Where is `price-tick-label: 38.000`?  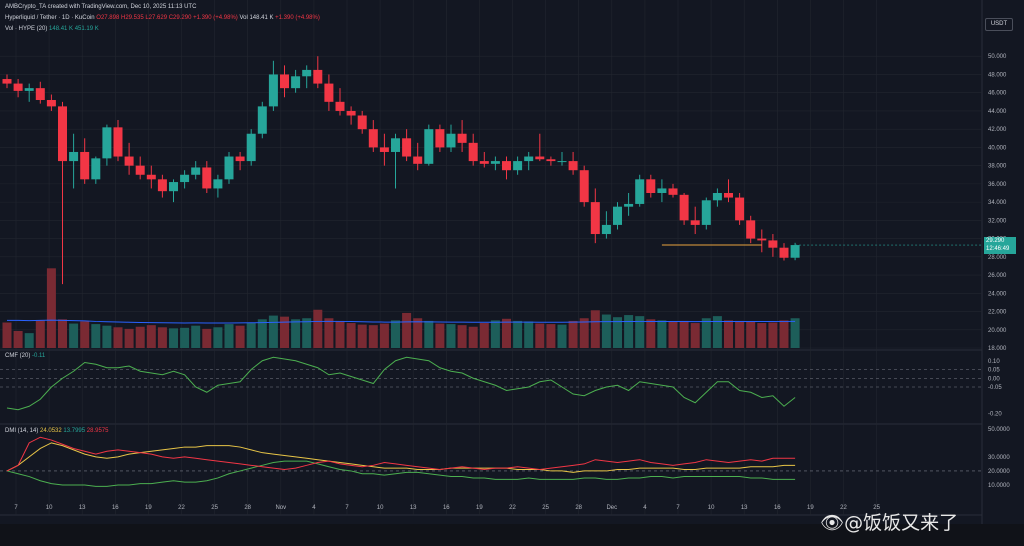
price-tick-label: 38.000 is located at coordinates (997, 167).